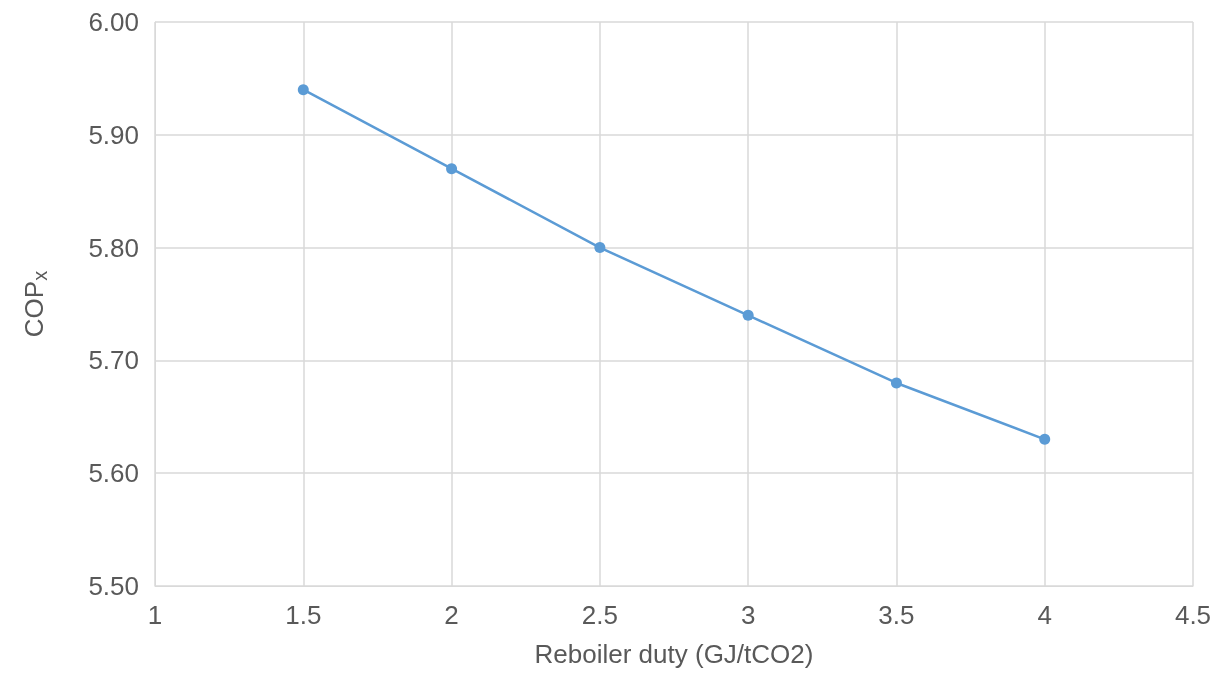  What do you see at coordinates (35, 304) in the screenshot?
I see `y-axis-title: COPx` at bounding box center [35, 304].